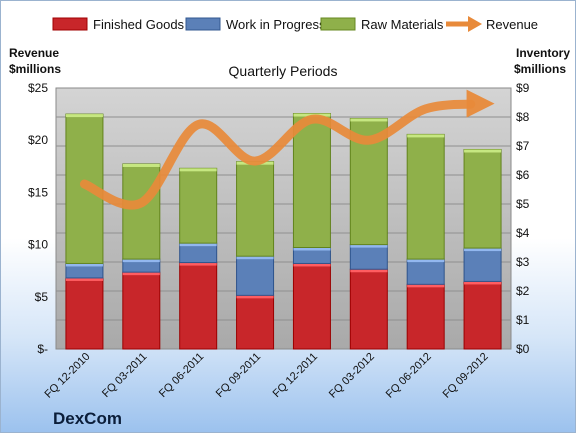 The height and width of the screenshot is (433, 576). I want to click on right-tick-label: $1, so click(523, 320).